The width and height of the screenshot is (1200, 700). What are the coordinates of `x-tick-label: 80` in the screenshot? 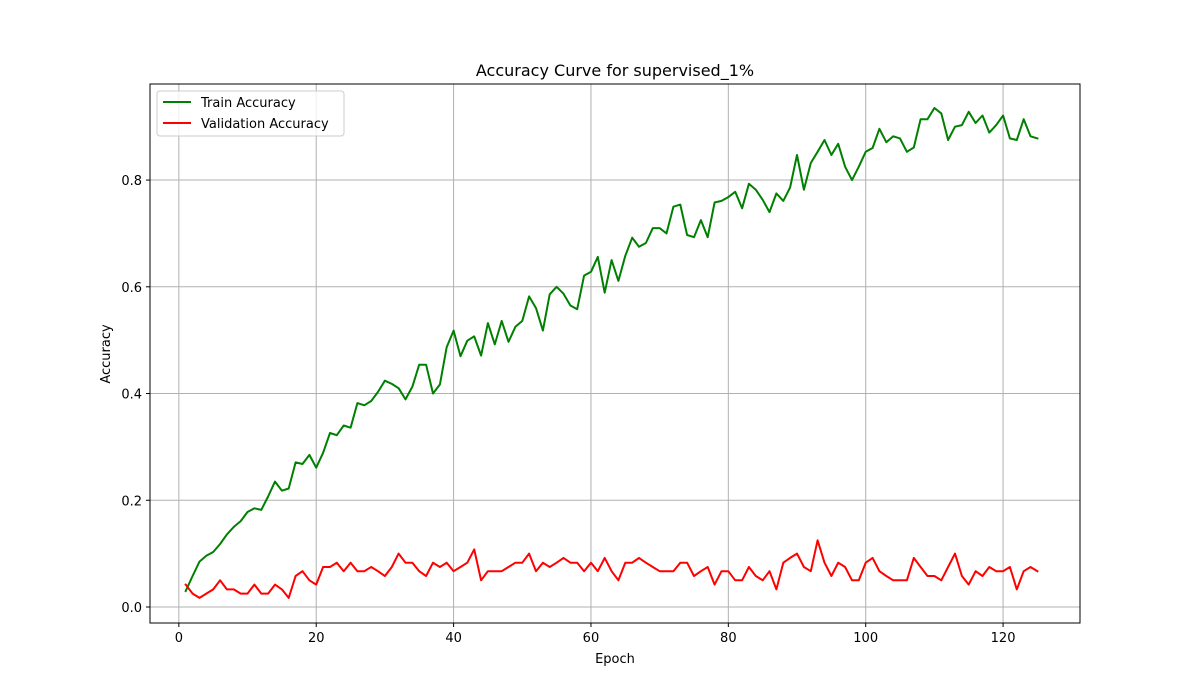 It's located at (728, 638).